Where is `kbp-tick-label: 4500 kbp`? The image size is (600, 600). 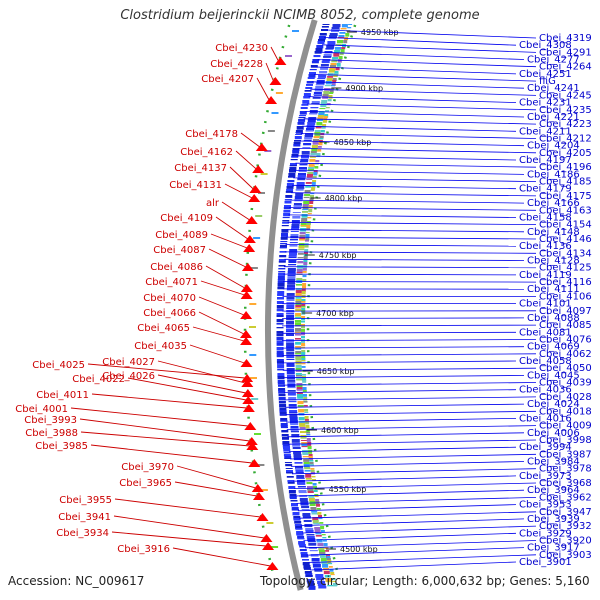
kbp-tick-label: 4500 kbp is located at coordinates (359, 549).